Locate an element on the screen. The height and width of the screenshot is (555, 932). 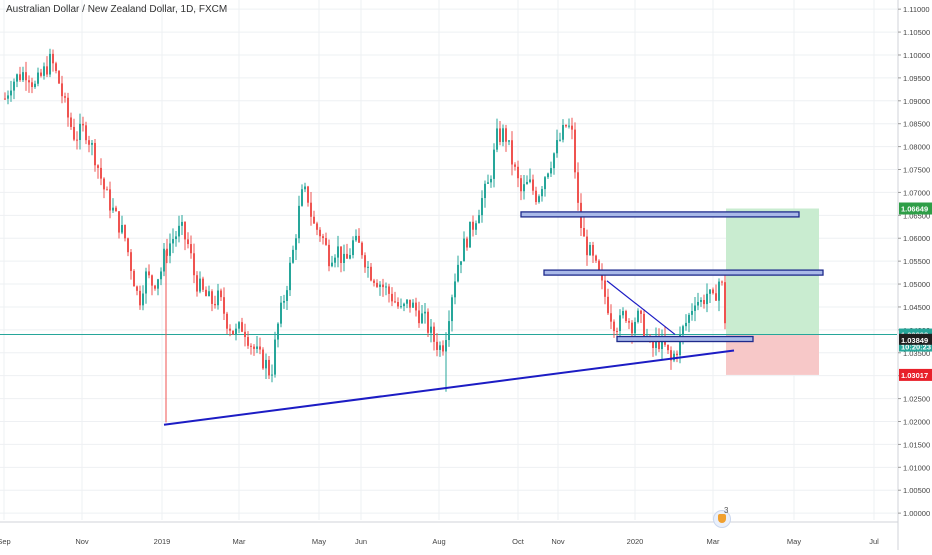
countdown-label: 10:20:23 is located at coordinates (916, 347).